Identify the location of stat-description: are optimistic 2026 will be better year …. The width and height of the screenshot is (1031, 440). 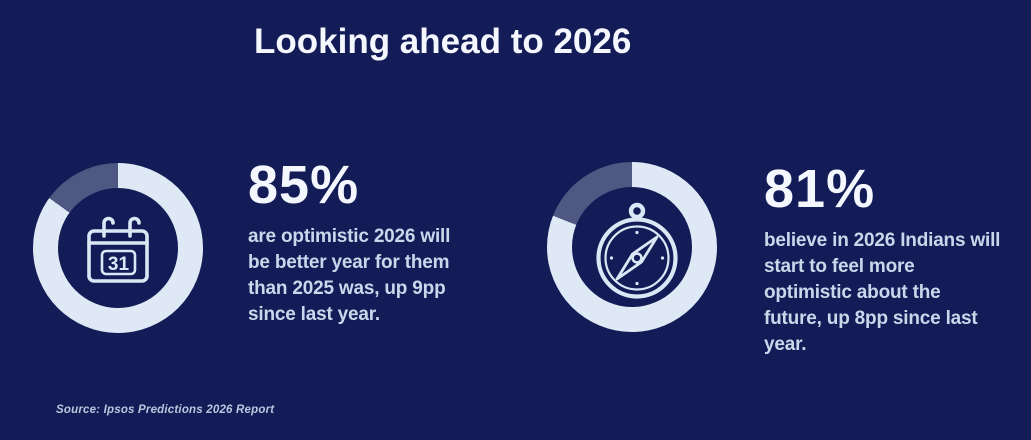
(349, 275).